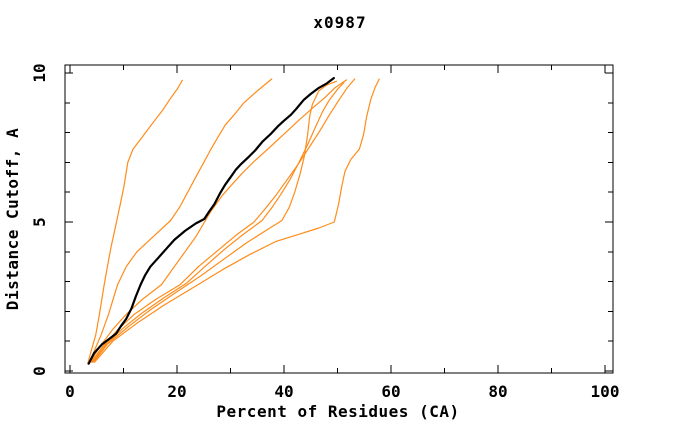 This screenshot has width=680, height=440. I want to click on y-tick-label: 0, so click(39, 371).